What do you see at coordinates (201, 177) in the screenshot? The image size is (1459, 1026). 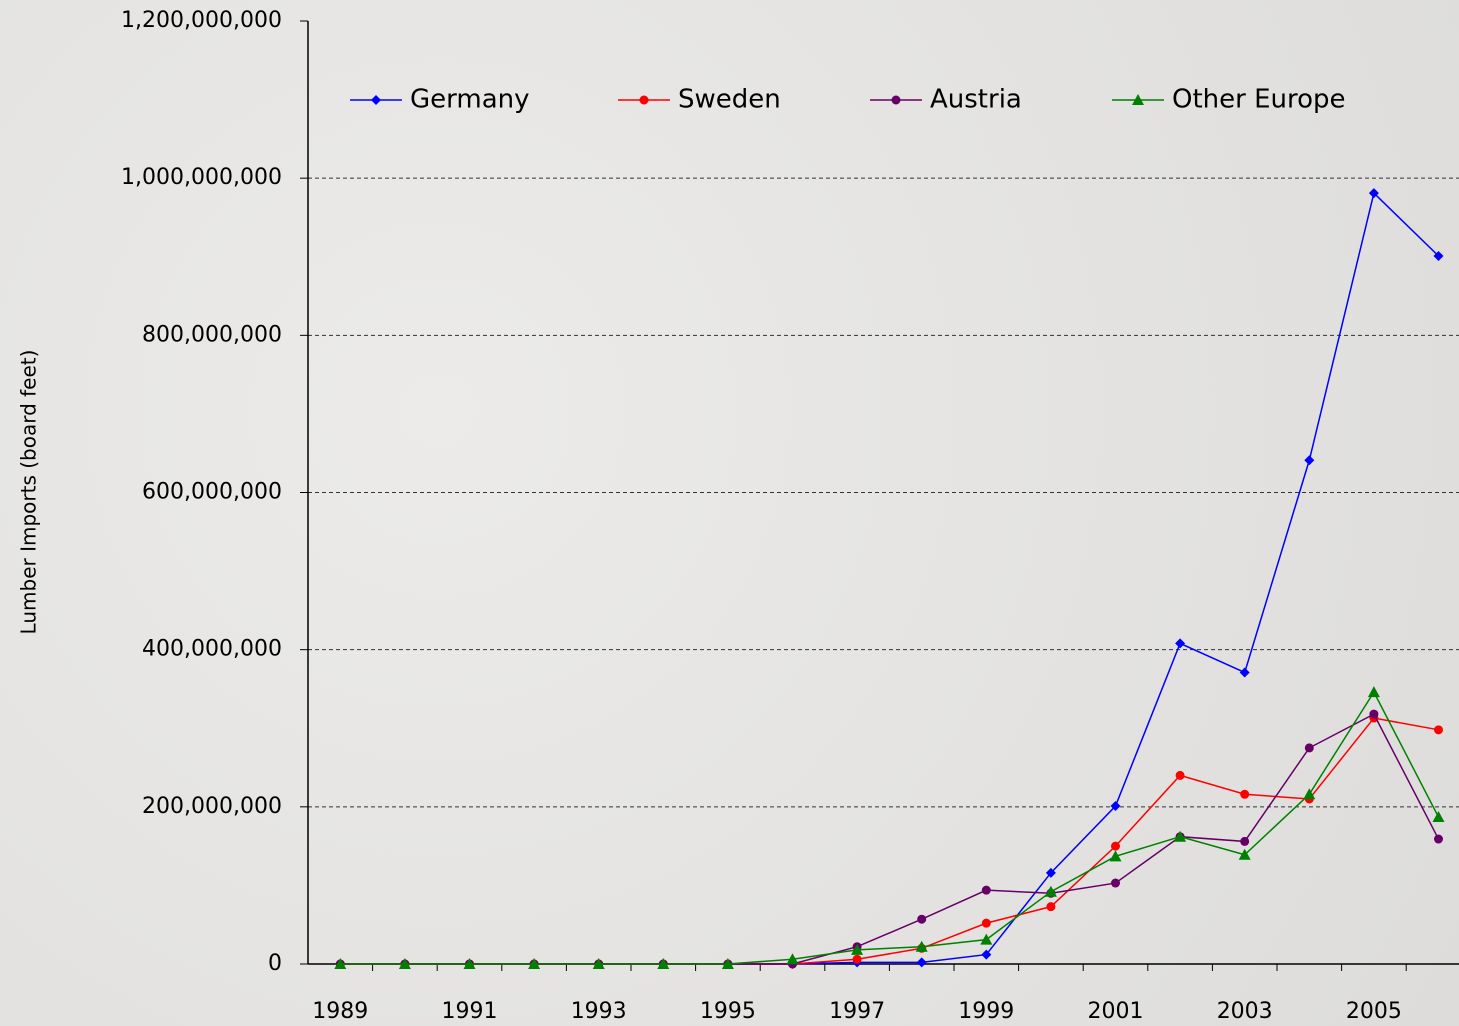 I see `y-tick-label: 1,000,000,000` at bounding box center [201, 177].